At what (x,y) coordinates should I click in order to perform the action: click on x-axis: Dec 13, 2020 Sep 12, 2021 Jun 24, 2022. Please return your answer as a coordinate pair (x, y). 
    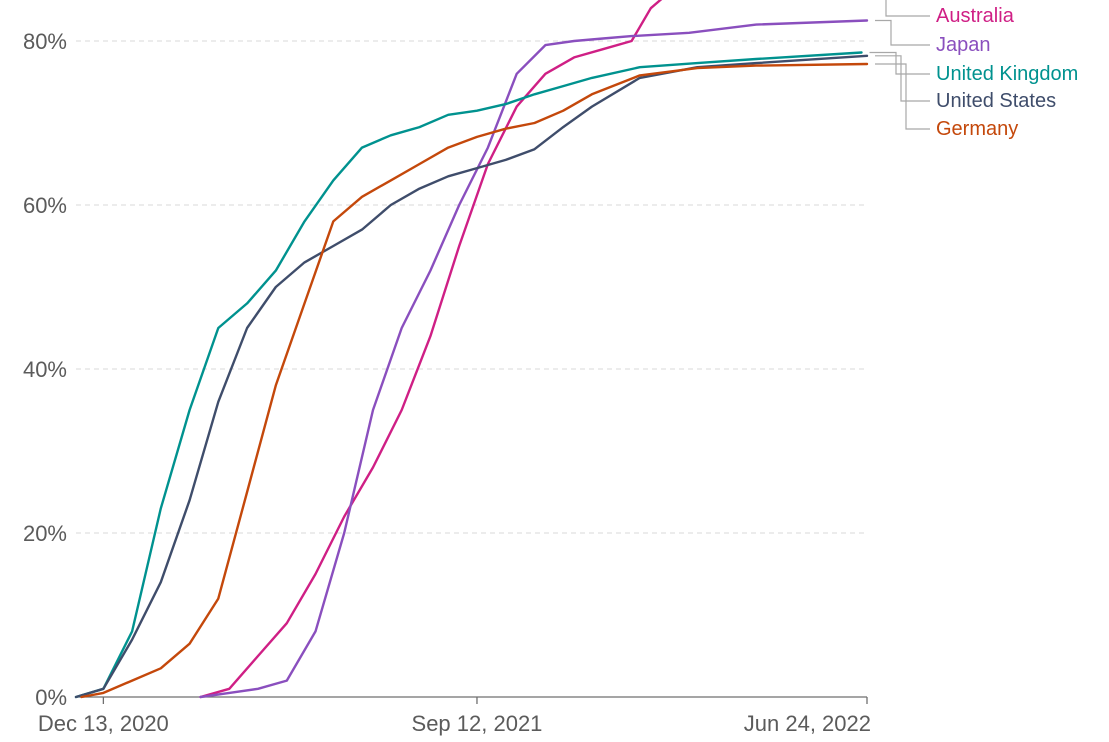
    Looking at the image, I should click on (454, 716).